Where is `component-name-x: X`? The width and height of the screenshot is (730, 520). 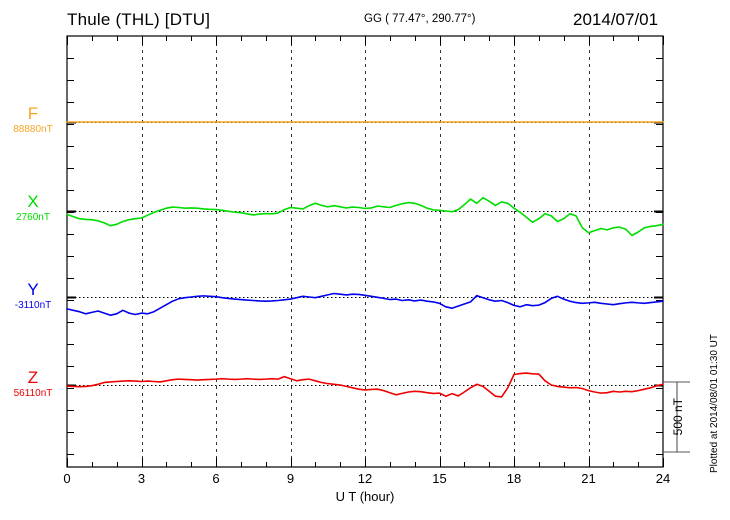
component-name-x: X is located at coordinates (33, 201).